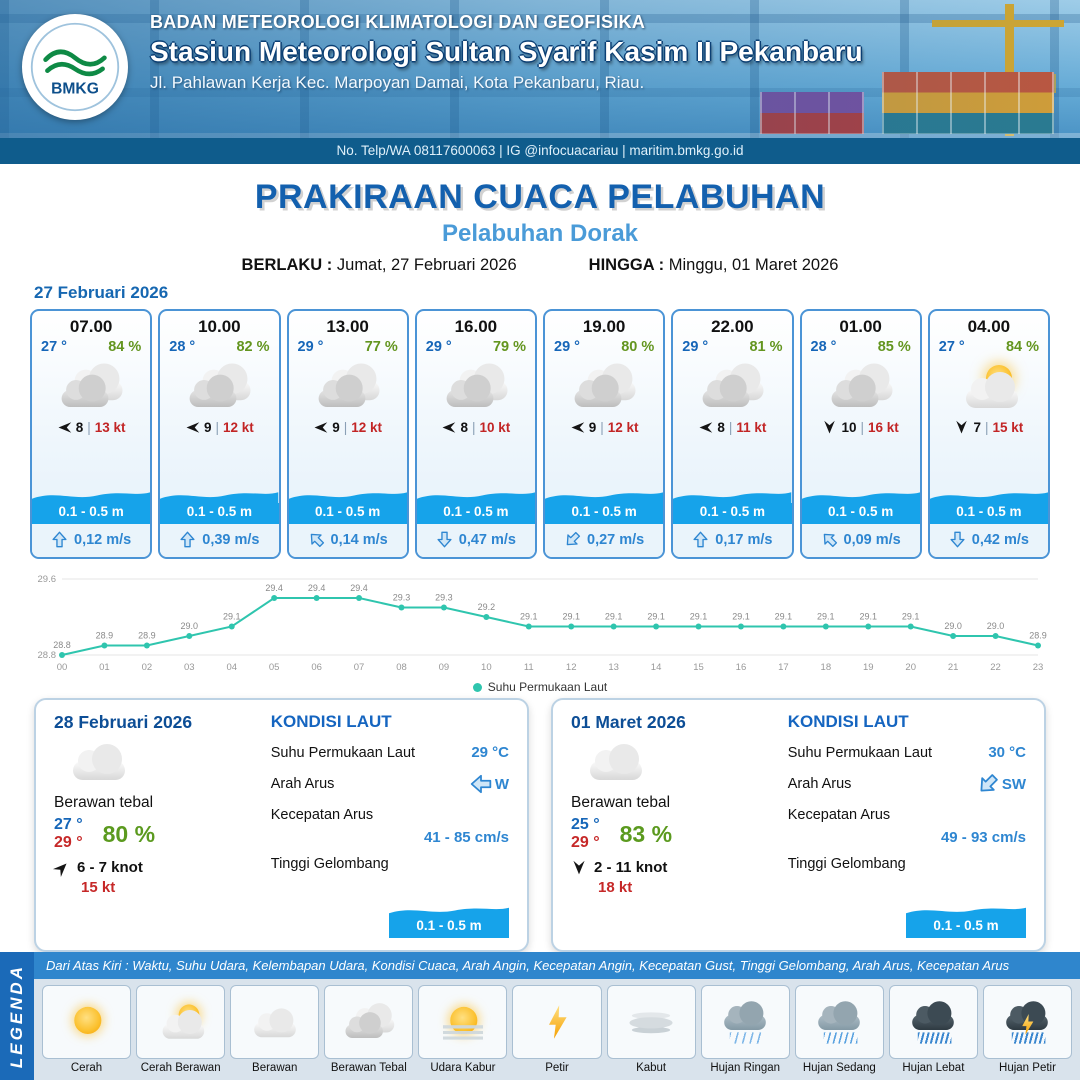 The image size is (1080, 1080). I want to click on svg-text: 01, so click(104, 667).